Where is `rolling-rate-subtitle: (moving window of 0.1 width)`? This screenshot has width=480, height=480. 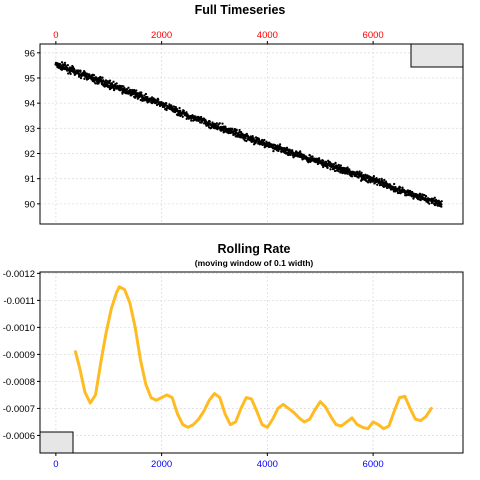 rolling-rate-subtitle: (moving window of 0.1 width) is located at coordinates (254, 263).